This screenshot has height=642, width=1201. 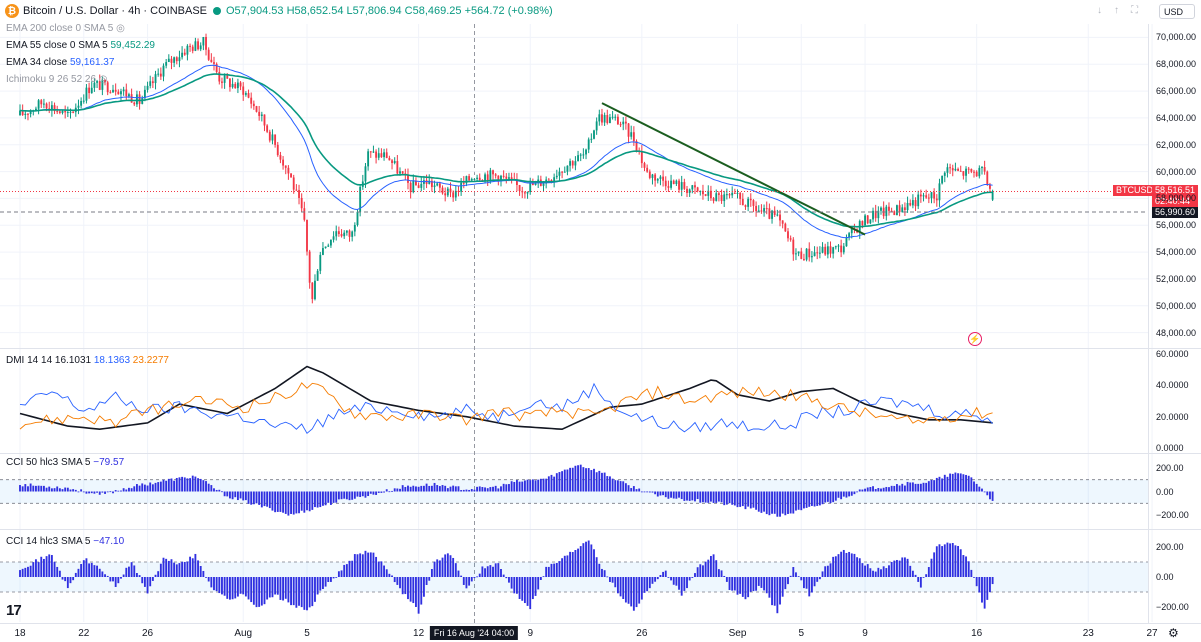 I want to click on arrow-down-icon: ↓, so click(x=1099, y=10).